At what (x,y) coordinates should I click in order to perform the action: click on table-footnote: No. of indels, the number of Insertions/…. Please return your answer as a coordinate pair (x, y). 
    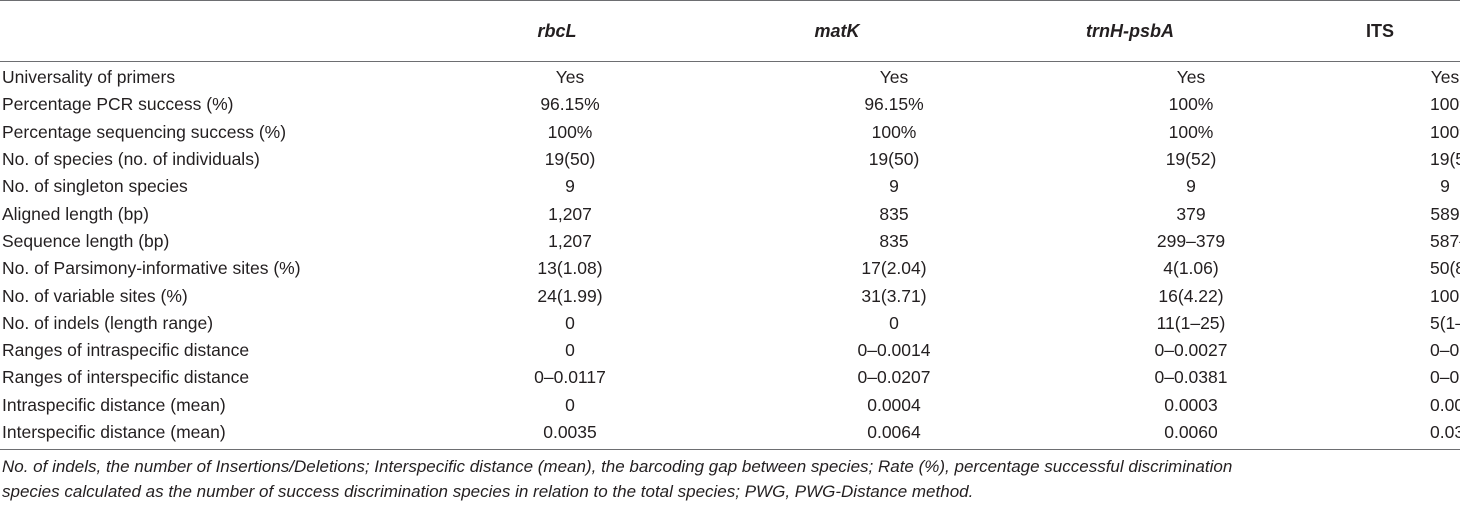
    Looking at the image, I should click on (722, 479).